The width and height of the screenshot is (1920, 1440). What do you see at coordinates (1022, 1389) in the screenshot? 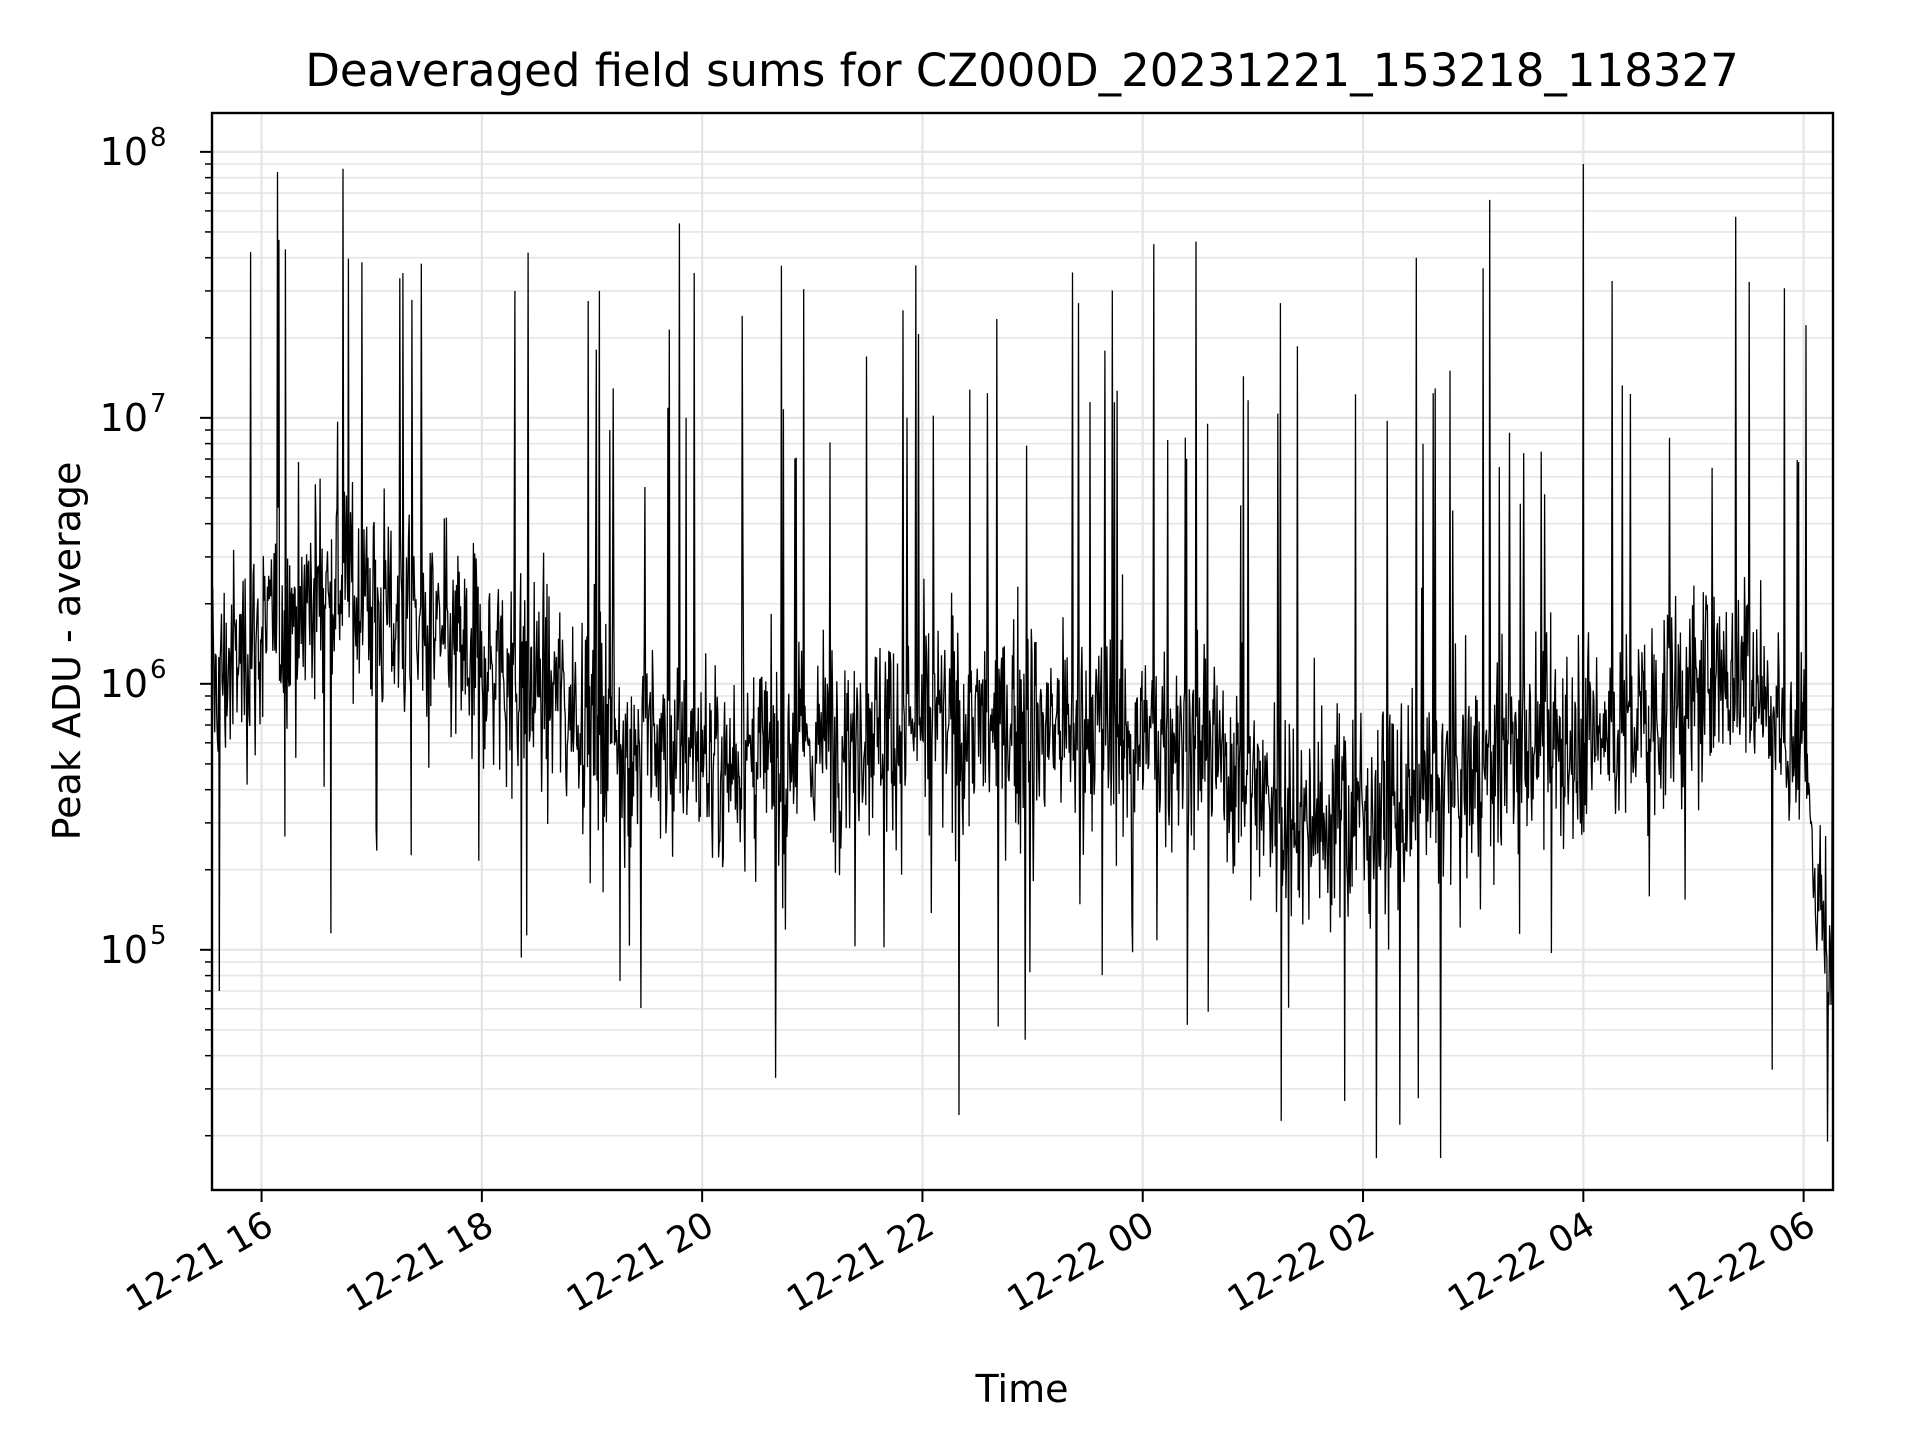
I see `x-axis-label: Time` at bounding box center [1022, 1389].